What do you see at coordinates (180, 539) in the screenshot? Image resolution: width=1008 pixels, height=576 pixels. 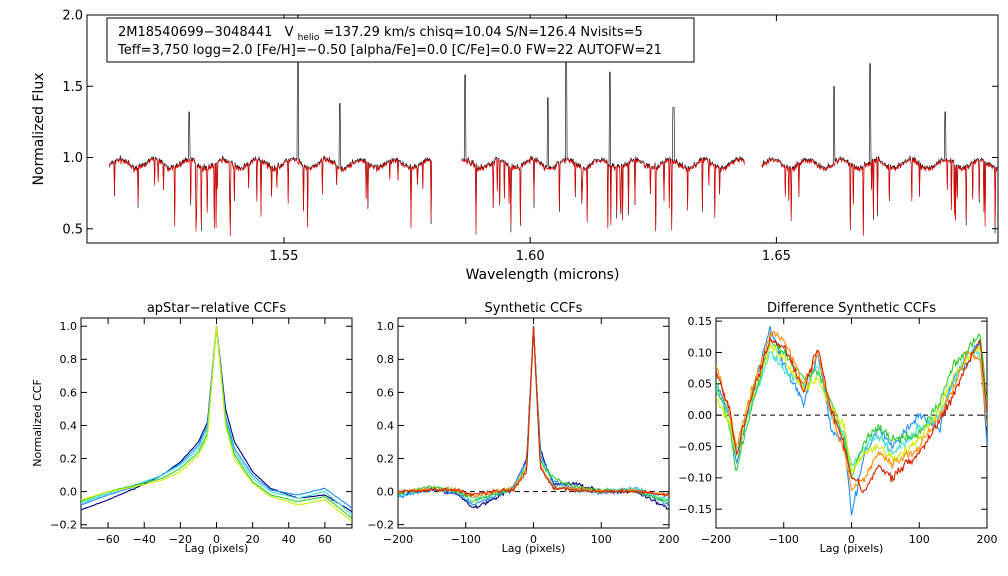 I see `x-tick-label: −20` at bounding box center [180, 539].